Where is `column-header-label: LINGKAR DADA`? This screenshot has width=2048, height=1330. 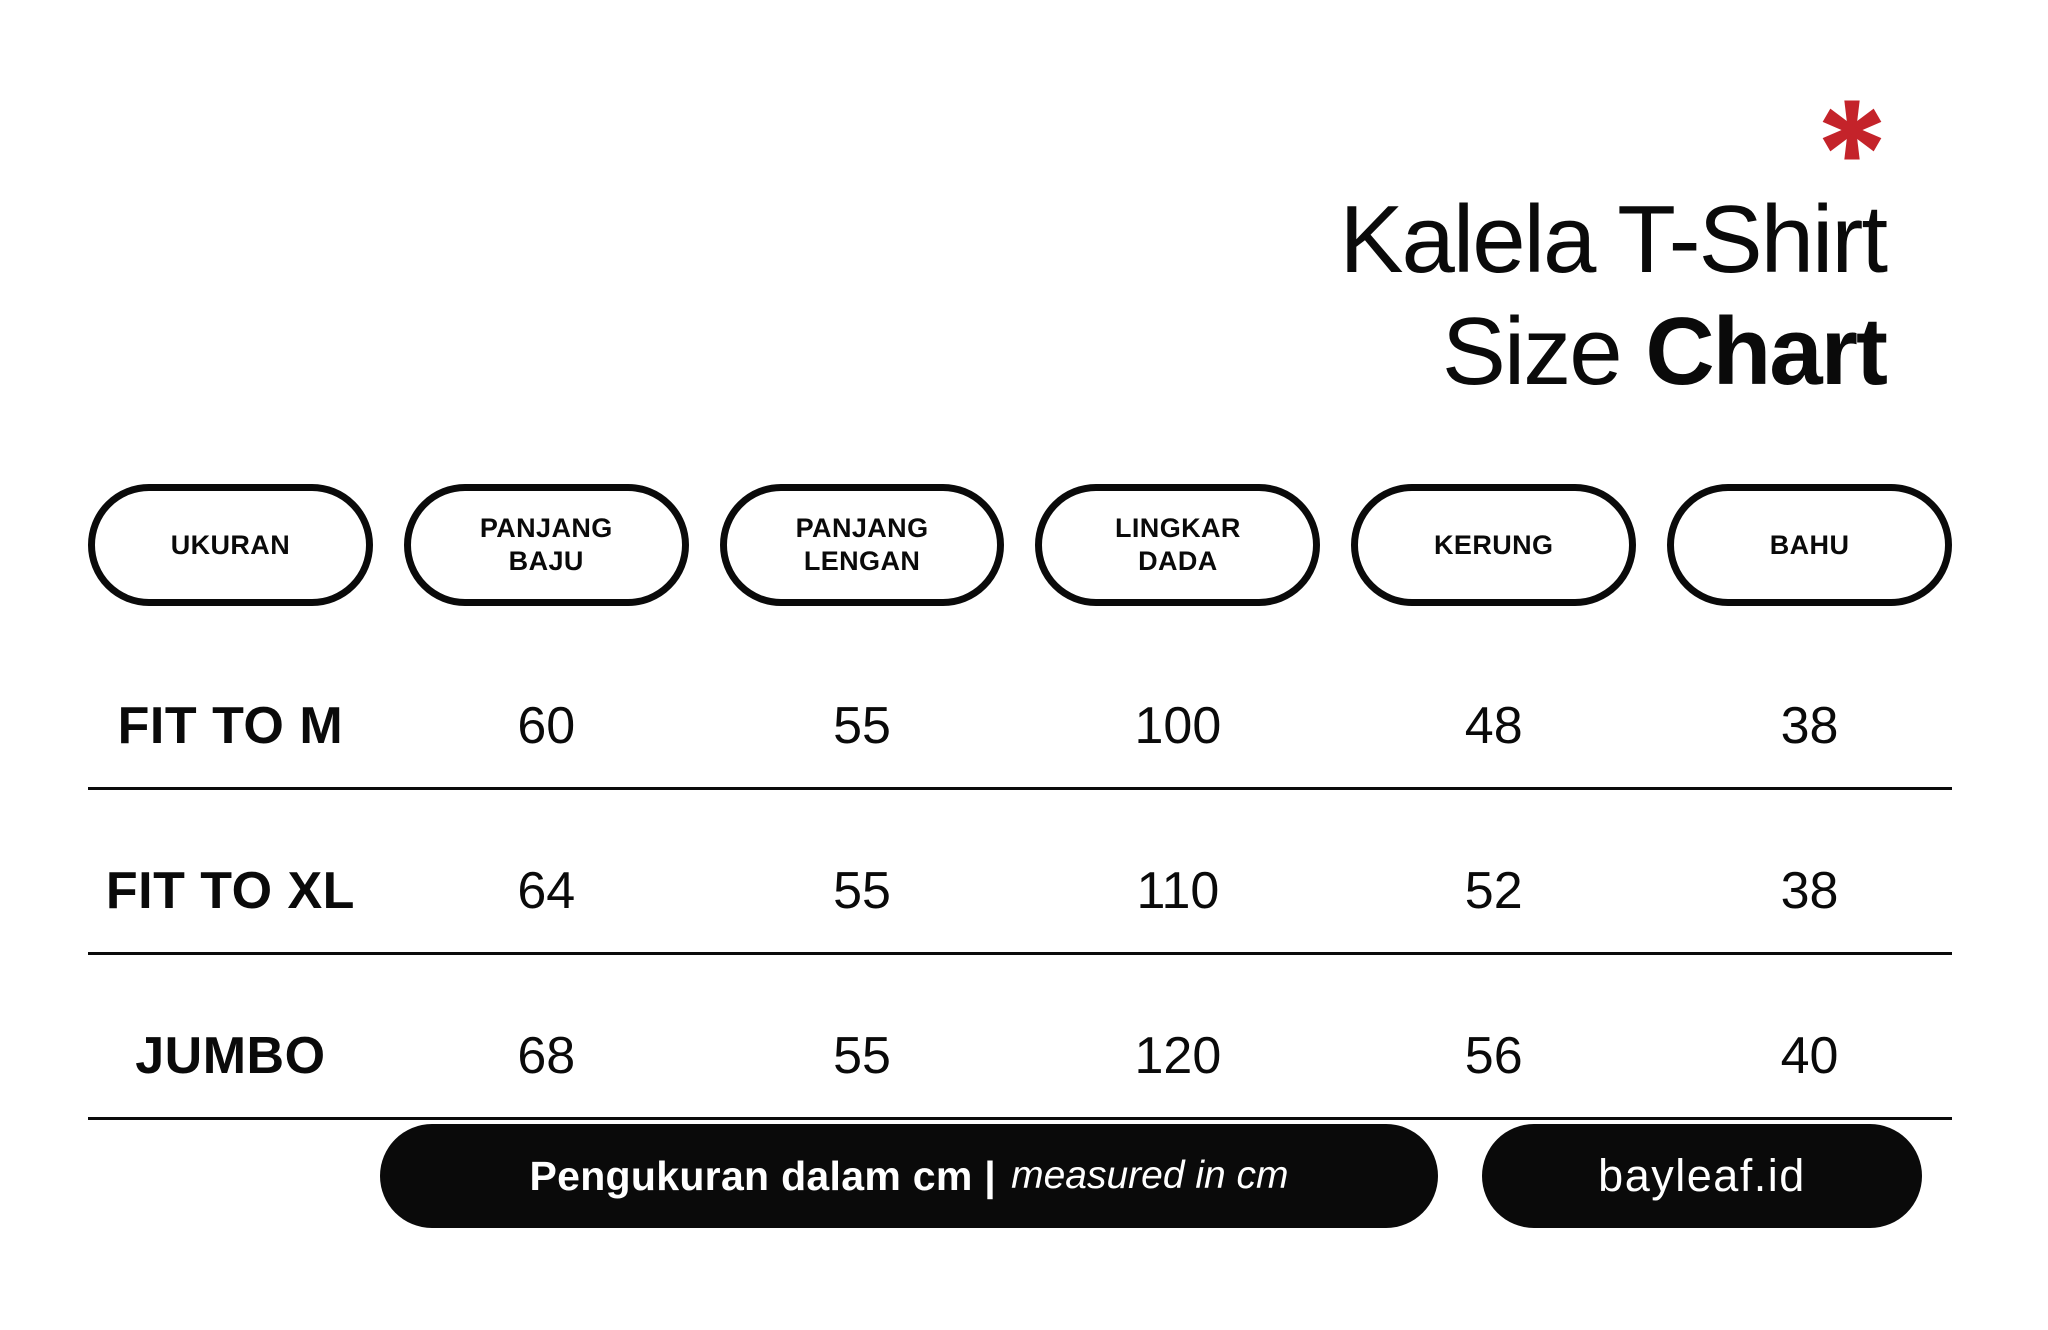 column-header-label: LINGKAR DADA is located at coordinates (1178, 544).